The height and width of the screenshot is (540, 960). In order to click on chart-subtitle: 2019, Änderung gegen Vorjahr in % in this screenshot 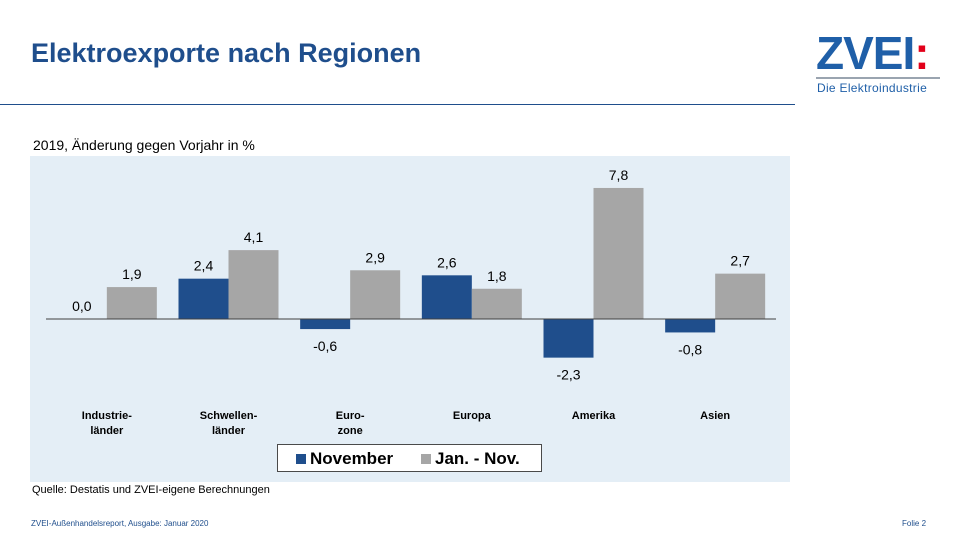, I will do `click(144, 145)`.